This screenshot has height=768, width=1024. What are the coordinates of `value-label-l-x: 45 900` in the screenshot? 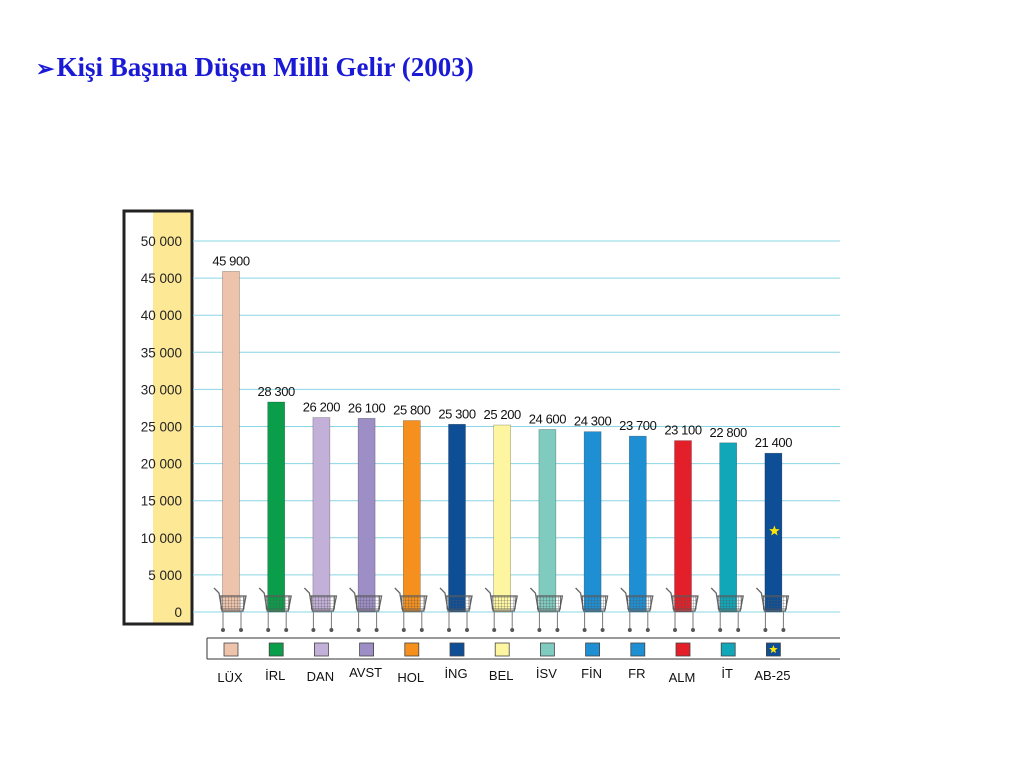 It's located at (231, 260).